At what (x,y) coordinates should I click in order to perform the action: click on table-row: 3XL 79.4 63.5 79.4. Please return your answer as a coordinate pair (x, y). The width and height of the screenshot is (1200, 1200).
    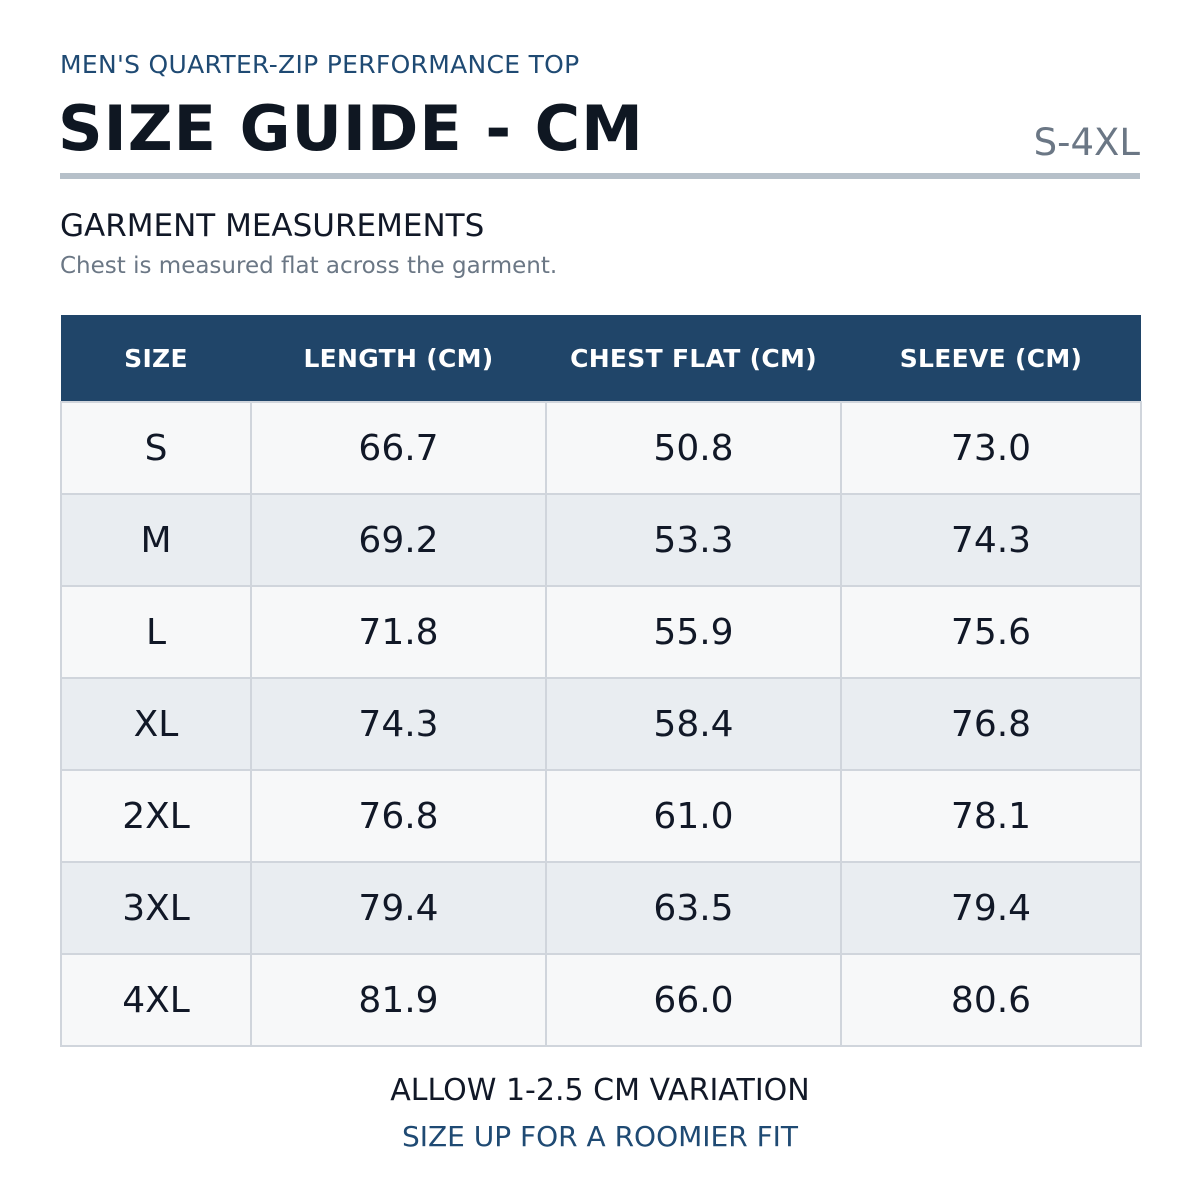
    Looking at the image, I should click on (601, 908).